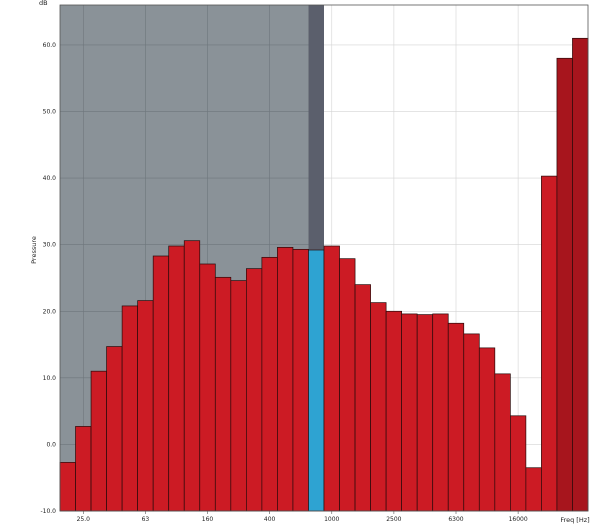  I want to click on y-unit-label: dB, so click(43, 3).